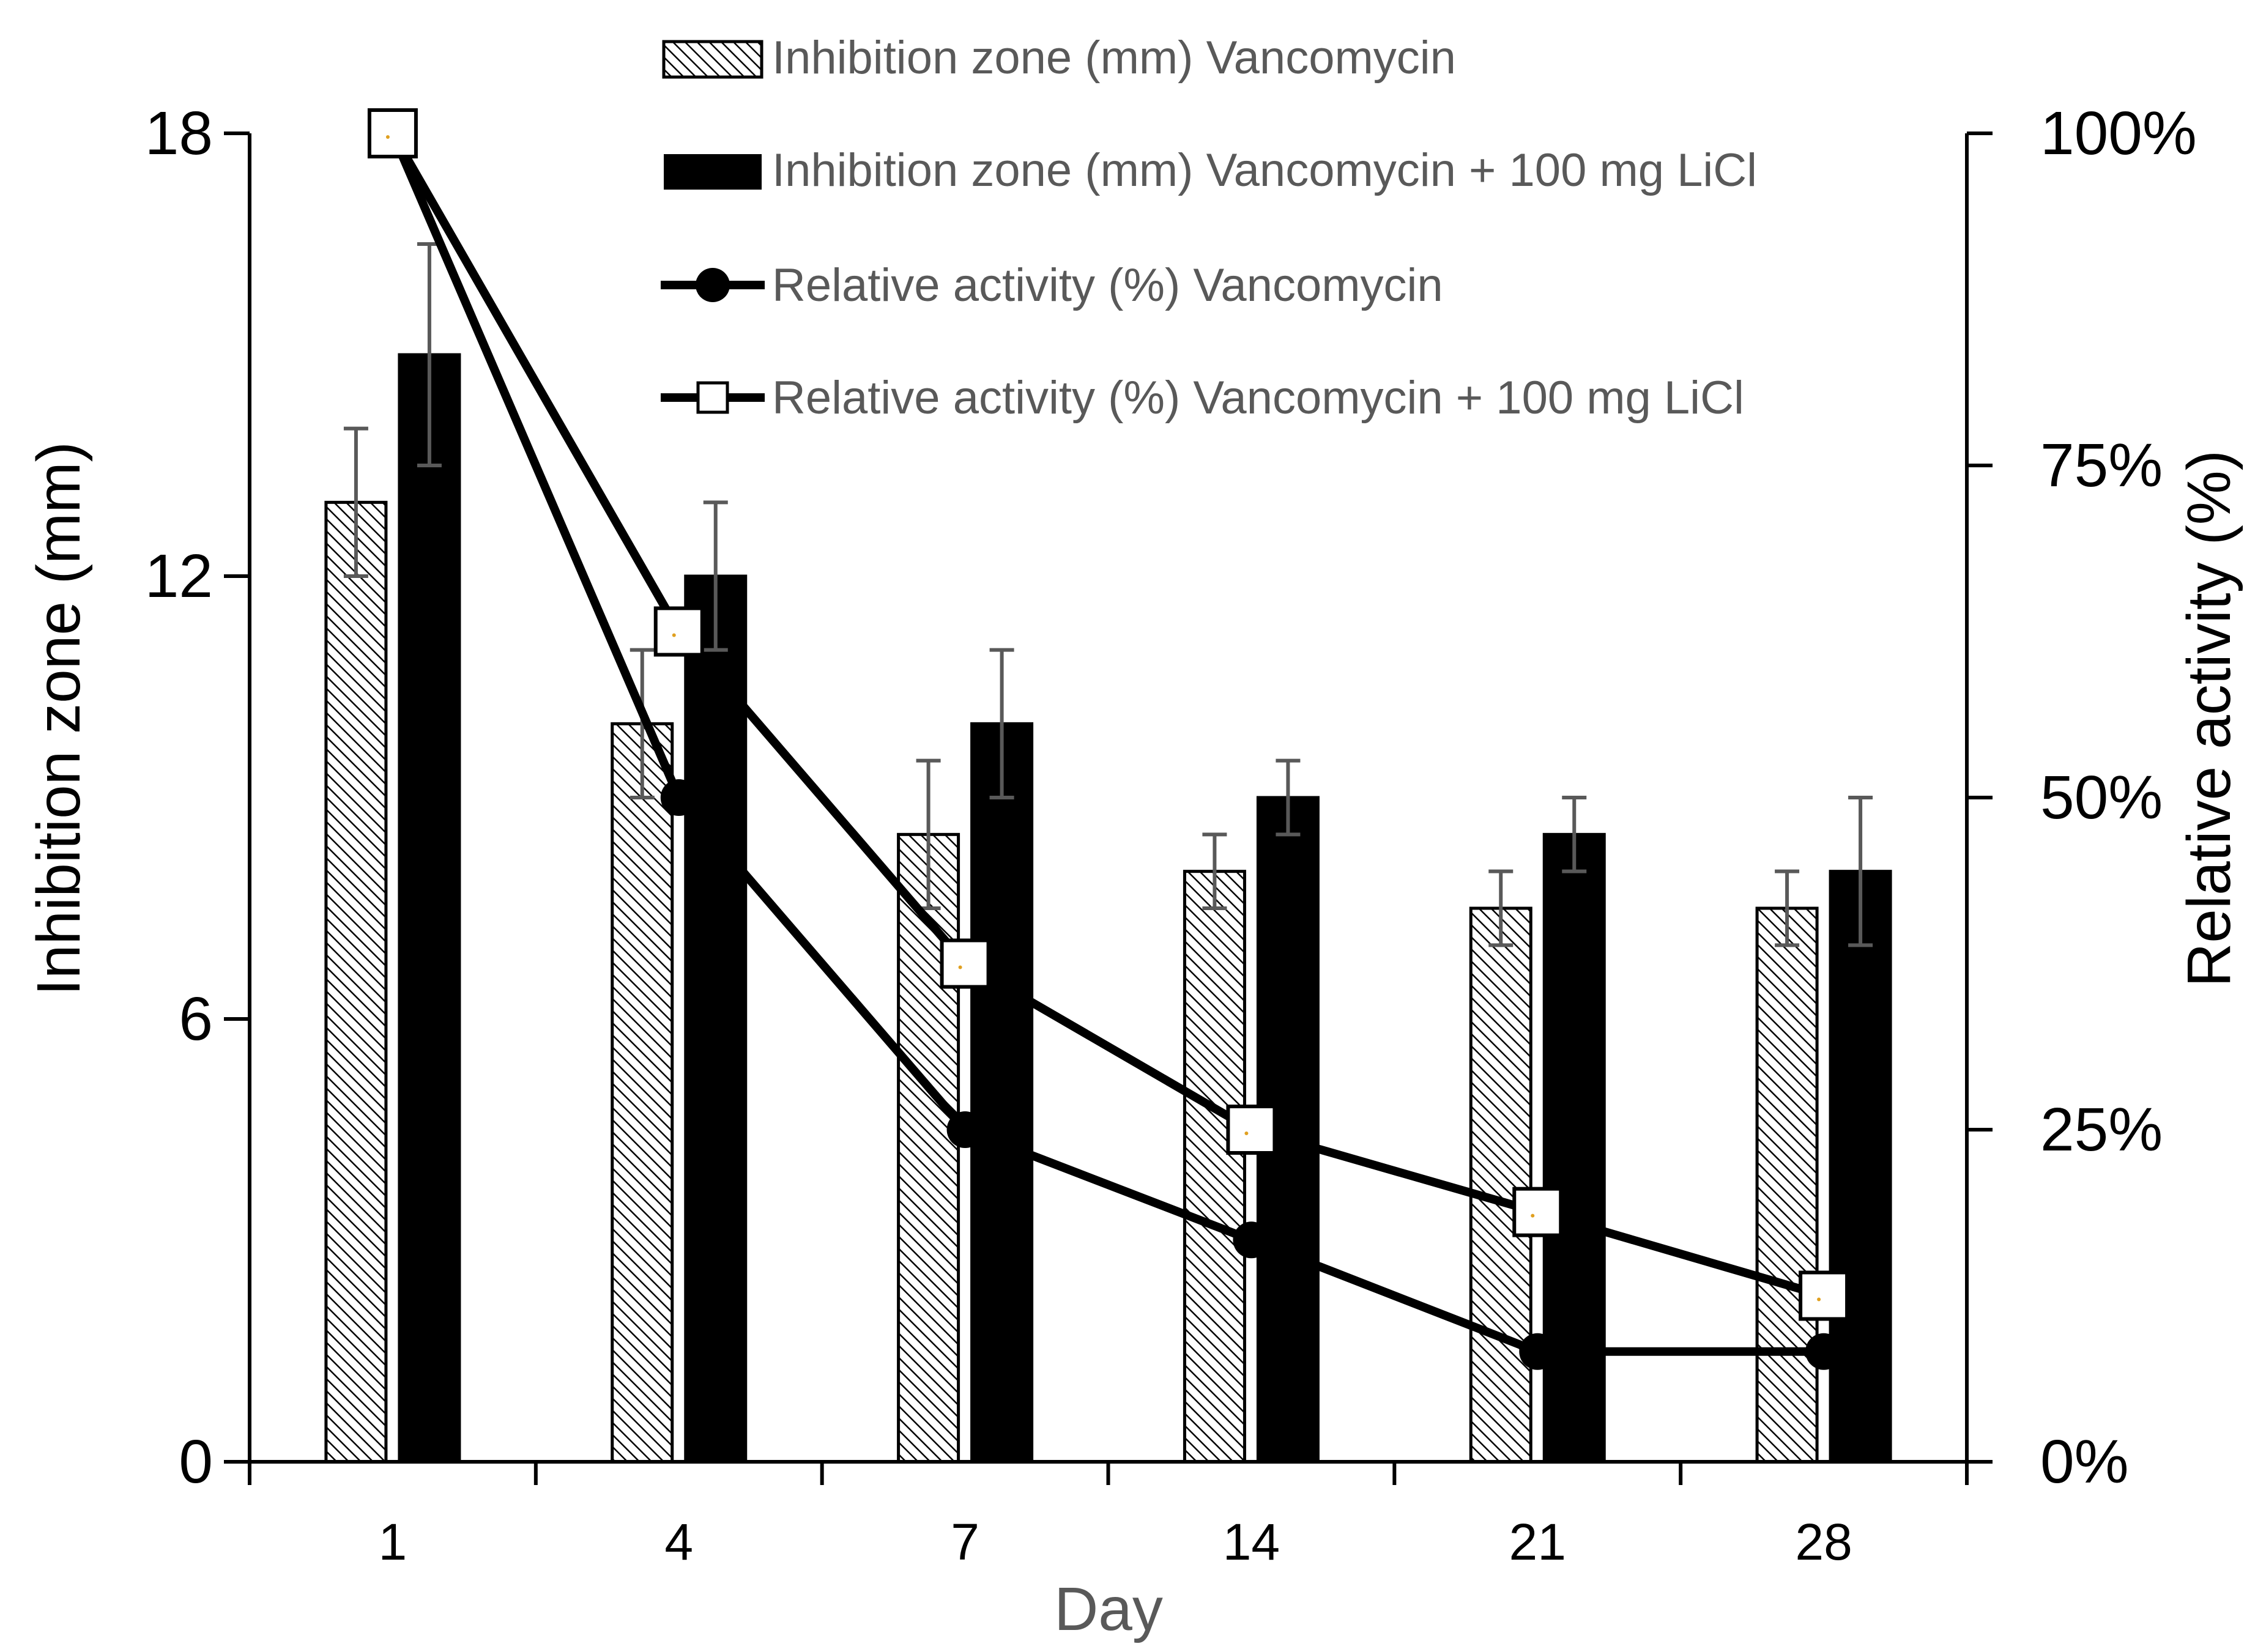  I want to click on y-tick-label-12: 12, so click(179, 576).